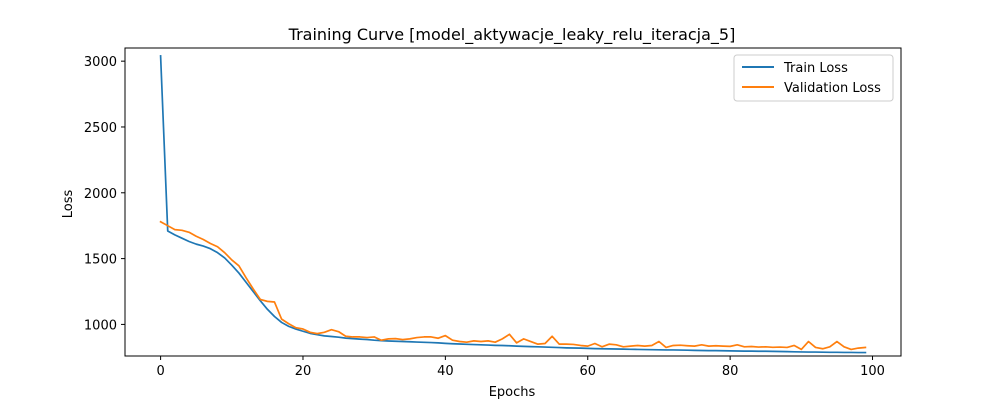 This screenshot has width=1000, height=400. What do you see at coordinates (100, 62) in the screenshot?
I see `y-tick-label: 3000` at bounding box center [100, 62].